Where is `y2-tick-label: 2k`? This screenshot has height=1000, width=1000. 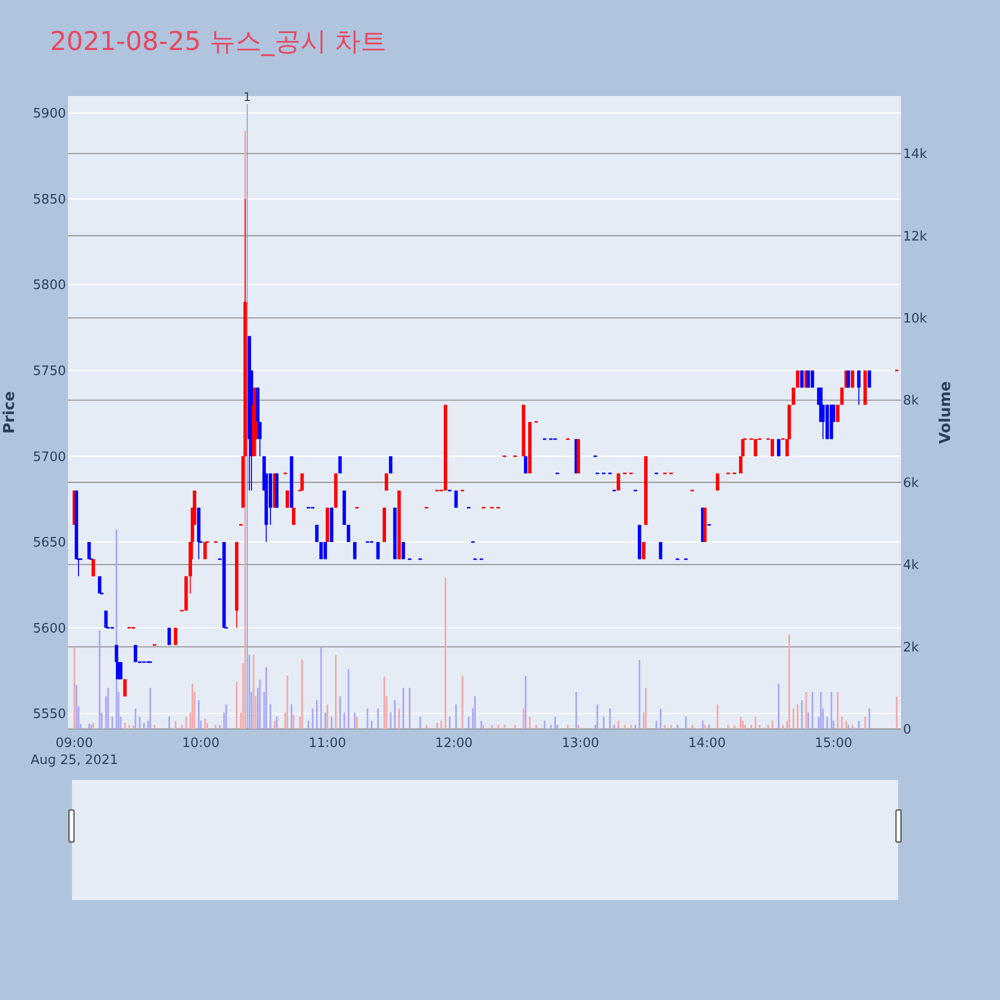 y2-tick-label: 2k is located at coordinates (911, 648).